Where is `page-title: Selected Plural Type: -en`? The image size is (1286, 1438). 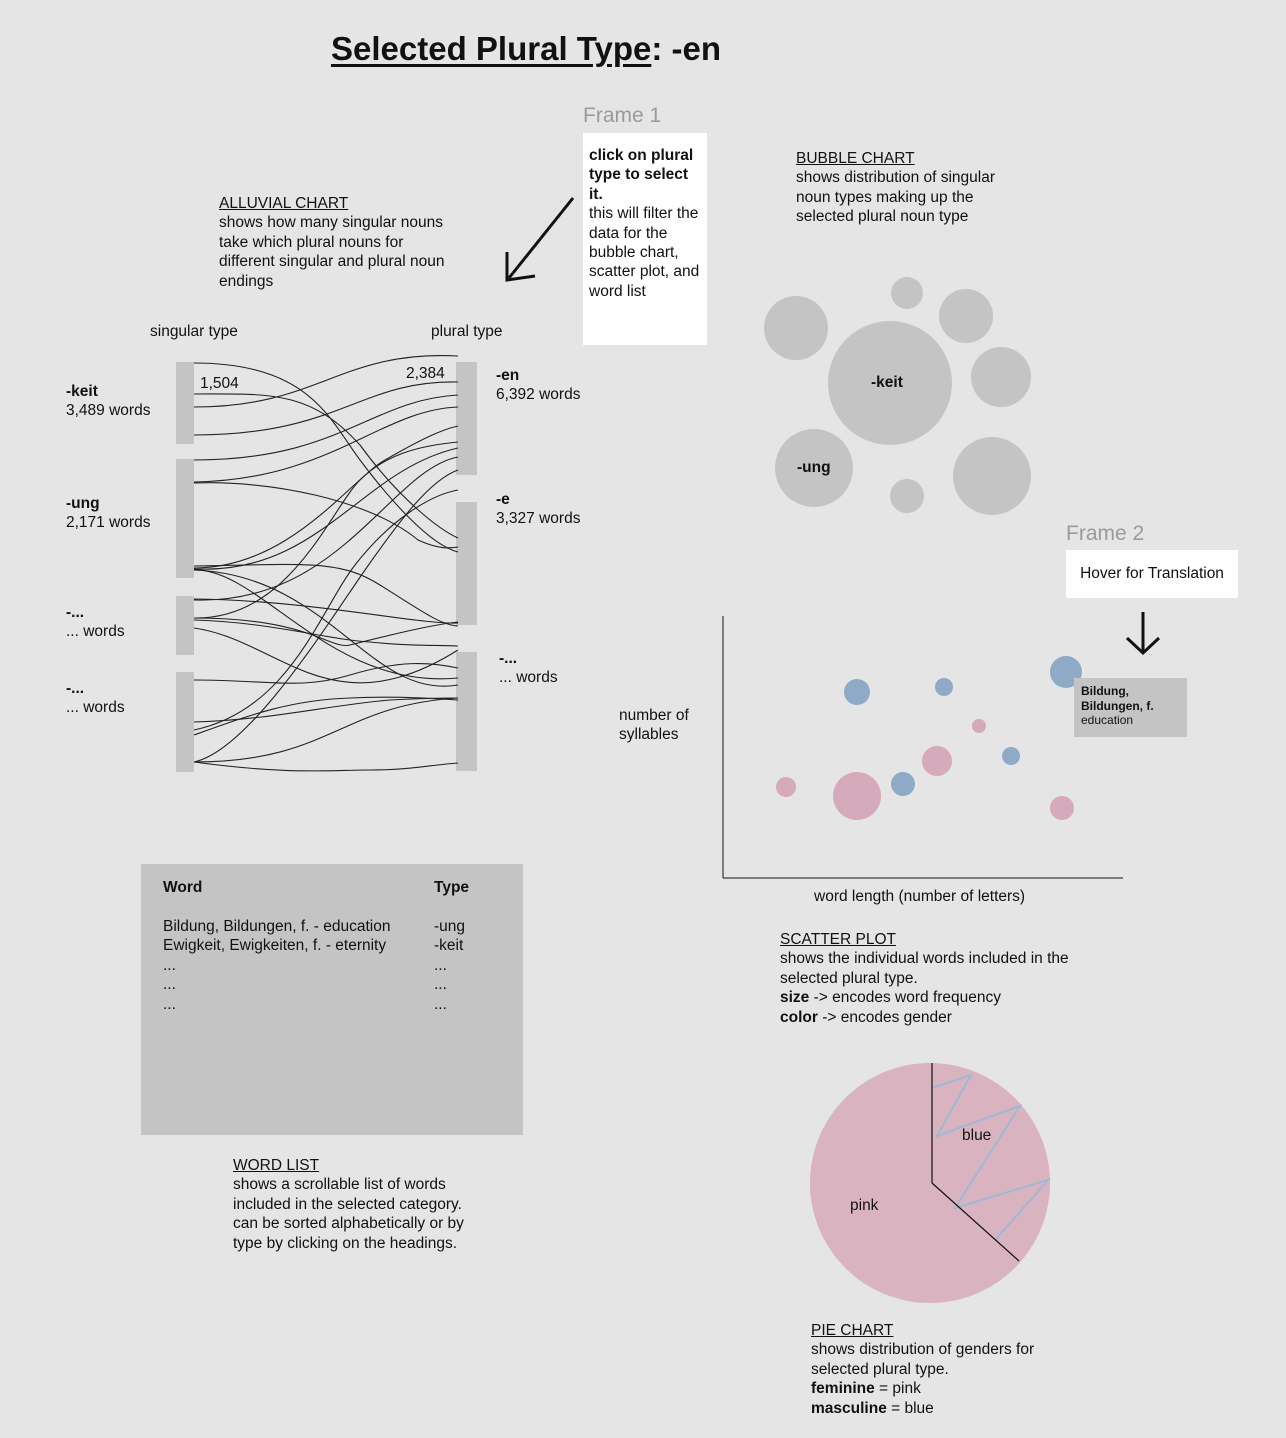
page-title: Selected Plural Type: -en is located at coordinates (526, 49).